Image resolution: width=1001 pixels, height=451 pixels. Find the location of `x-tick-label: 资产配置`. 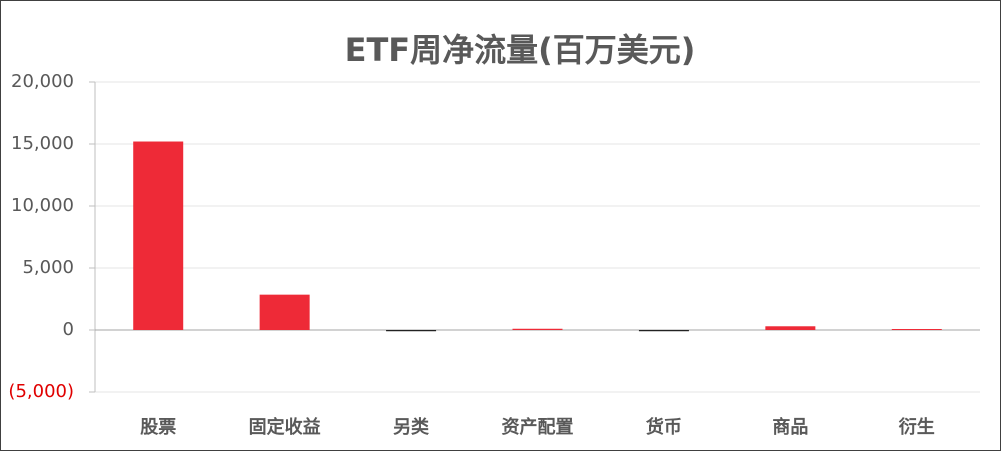

x-tick-label: 资产配置 is located at coordinates (538, 427).